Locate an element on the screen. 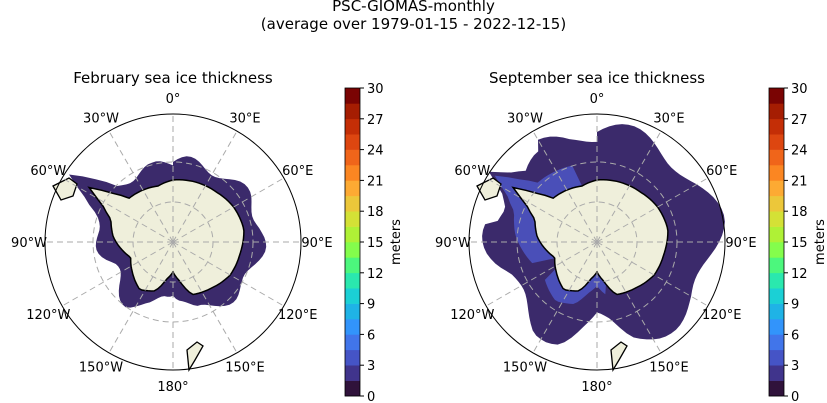 This screenshot has width=827, height=403. map-title-february: February sea ice thickness is located at coordinates (173, 78).